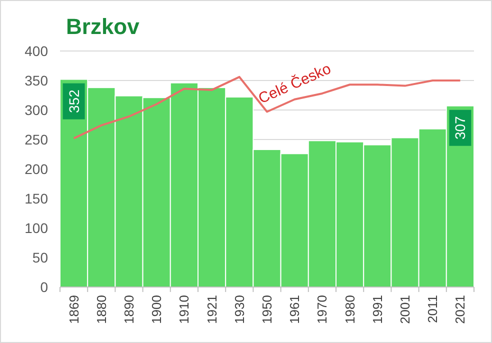 Image resolution: width=492 pixels, height=343 pixels. Describe the element at coordinates (129, 309) in the screenshot. I see `x-tick-label: 1890` at that location.